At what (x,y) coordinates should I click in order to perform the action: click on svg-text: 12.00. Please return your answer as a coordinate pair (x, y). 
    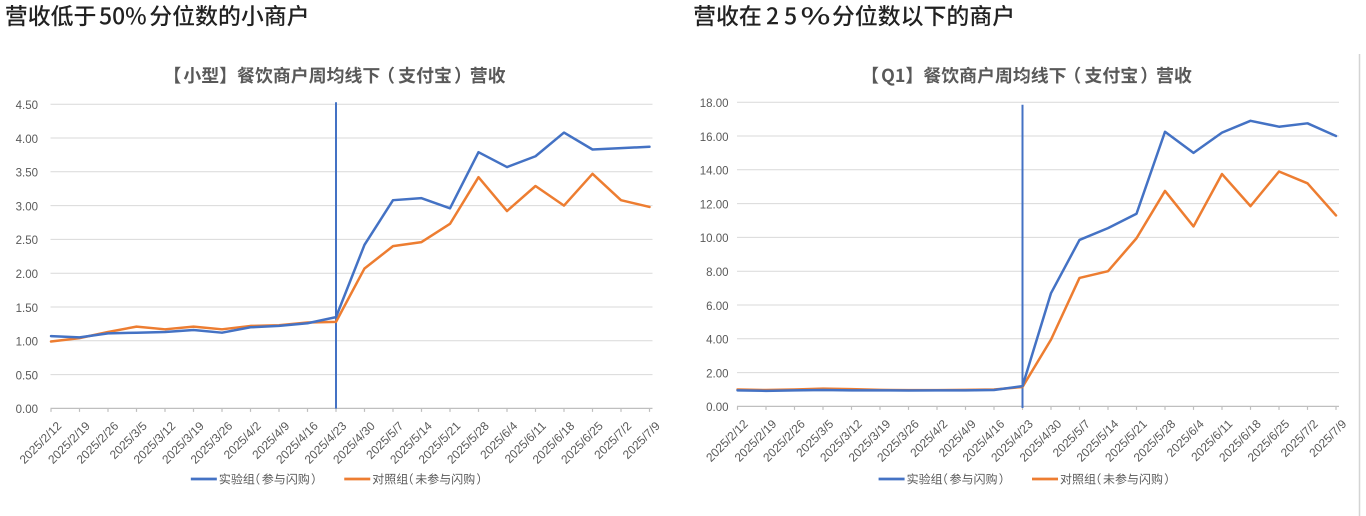
    Looking at the image, I should click on (714, 205).